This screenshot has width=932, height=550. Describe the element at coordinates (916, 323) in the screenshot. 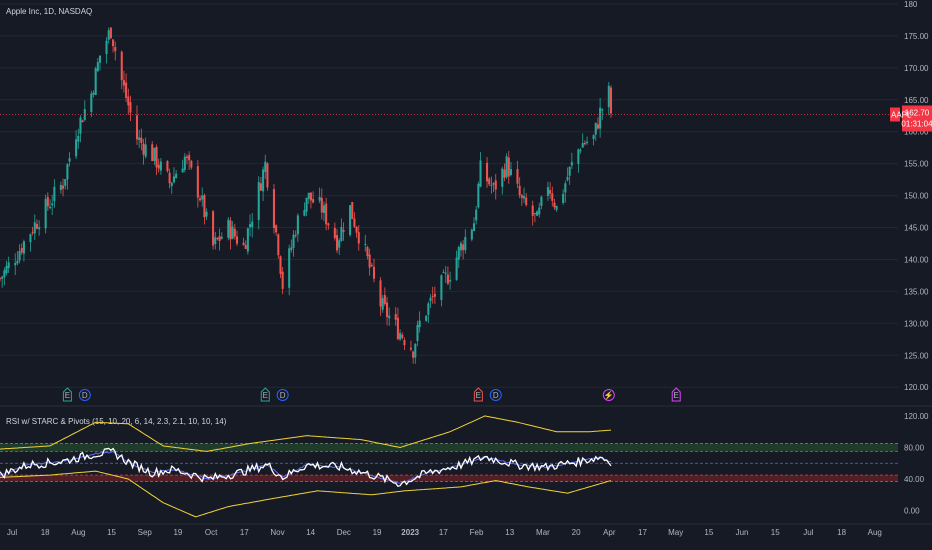

I see `price-axis-tick-label: 130.00` at that location.